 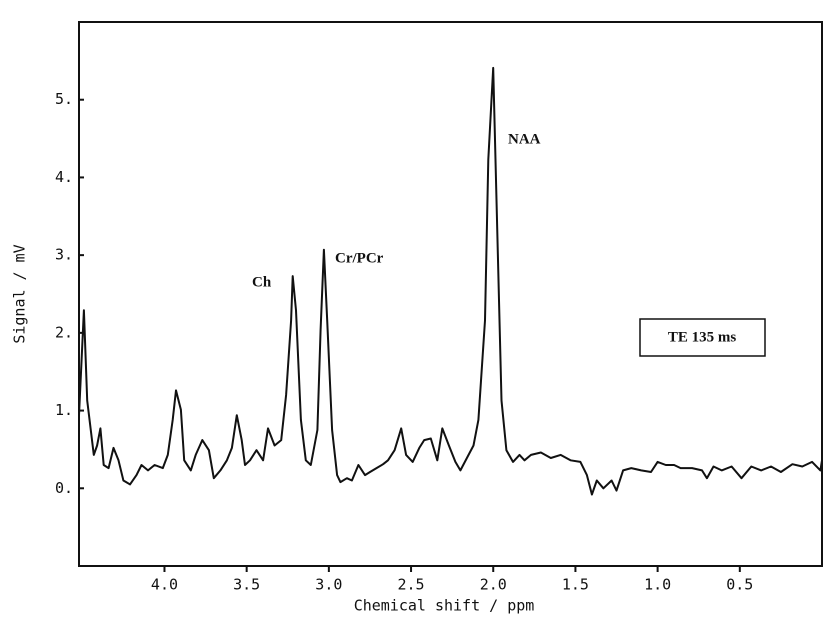 I want to click on y-tick-label: 3., so click(x=64, y=255).